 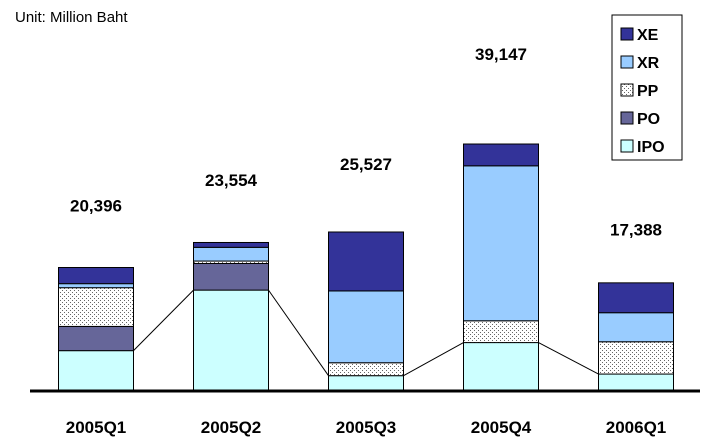 What do you see at coordinates (636, 298) in the screenshot?
I see `bar-segment-xe-2006q1` at bounding box center [636, 298].